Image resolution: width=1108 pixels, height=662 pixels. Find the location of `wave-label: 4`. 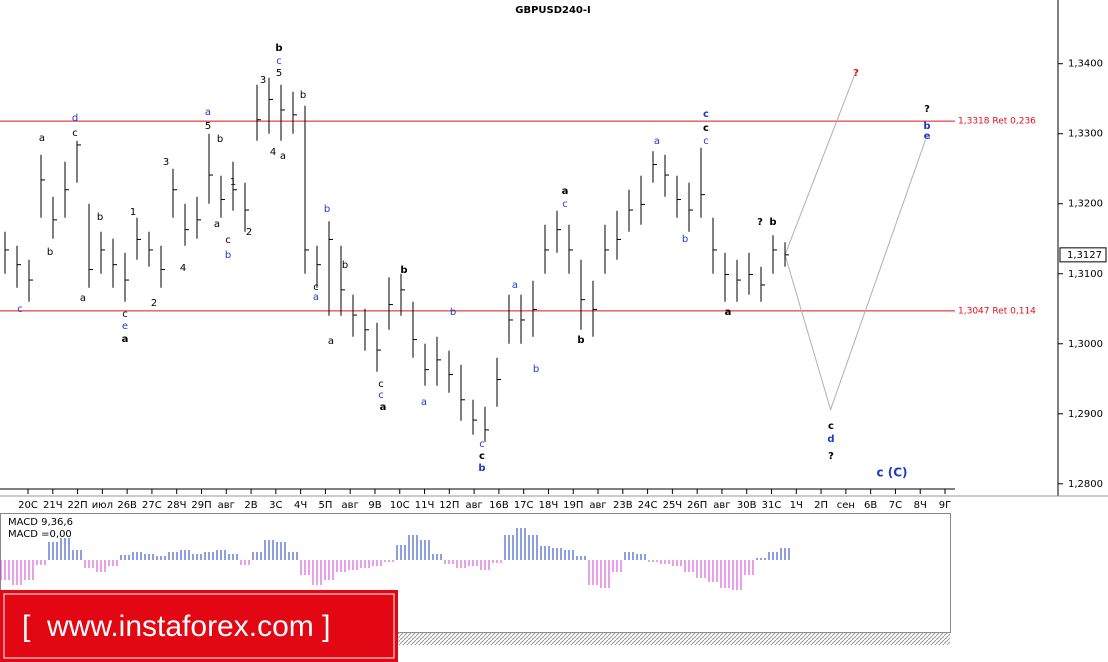

wave-label: 4 is located at coordinates (183, 268).